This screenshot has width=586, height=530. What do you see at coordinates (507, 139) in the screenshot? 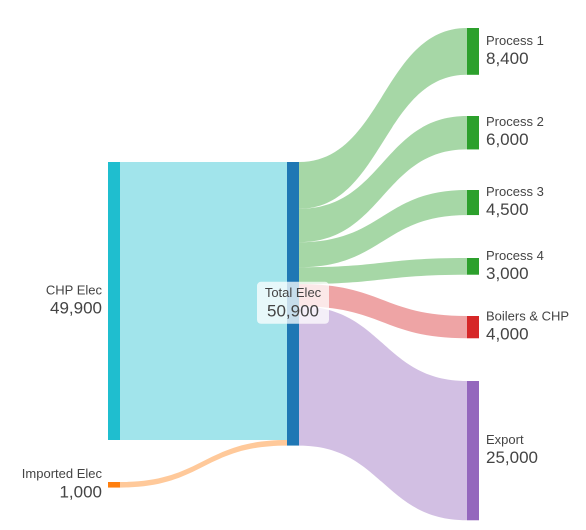
I see `node-value: 6,000` at bounding box center [507, 139].